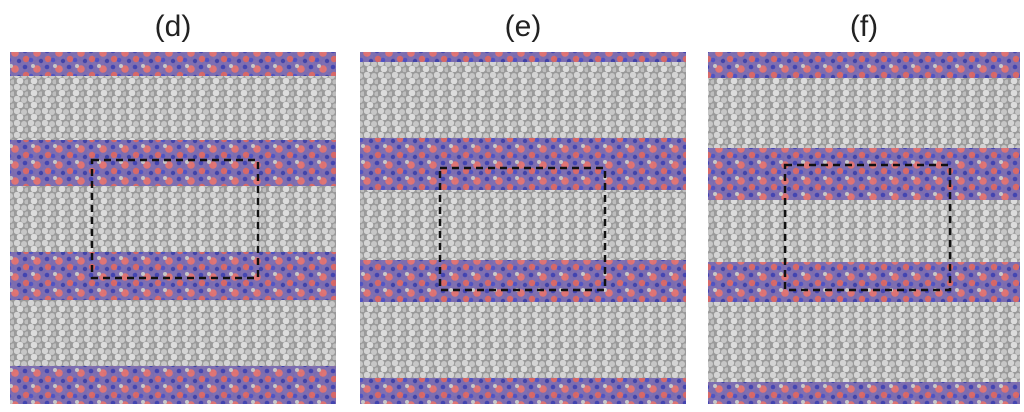 This screenshot has width=1024, height=412. What do you see at coordinates (523, 26) in the screenshot?
I see `panel-label: (e)` at bounding box center [523, 26].